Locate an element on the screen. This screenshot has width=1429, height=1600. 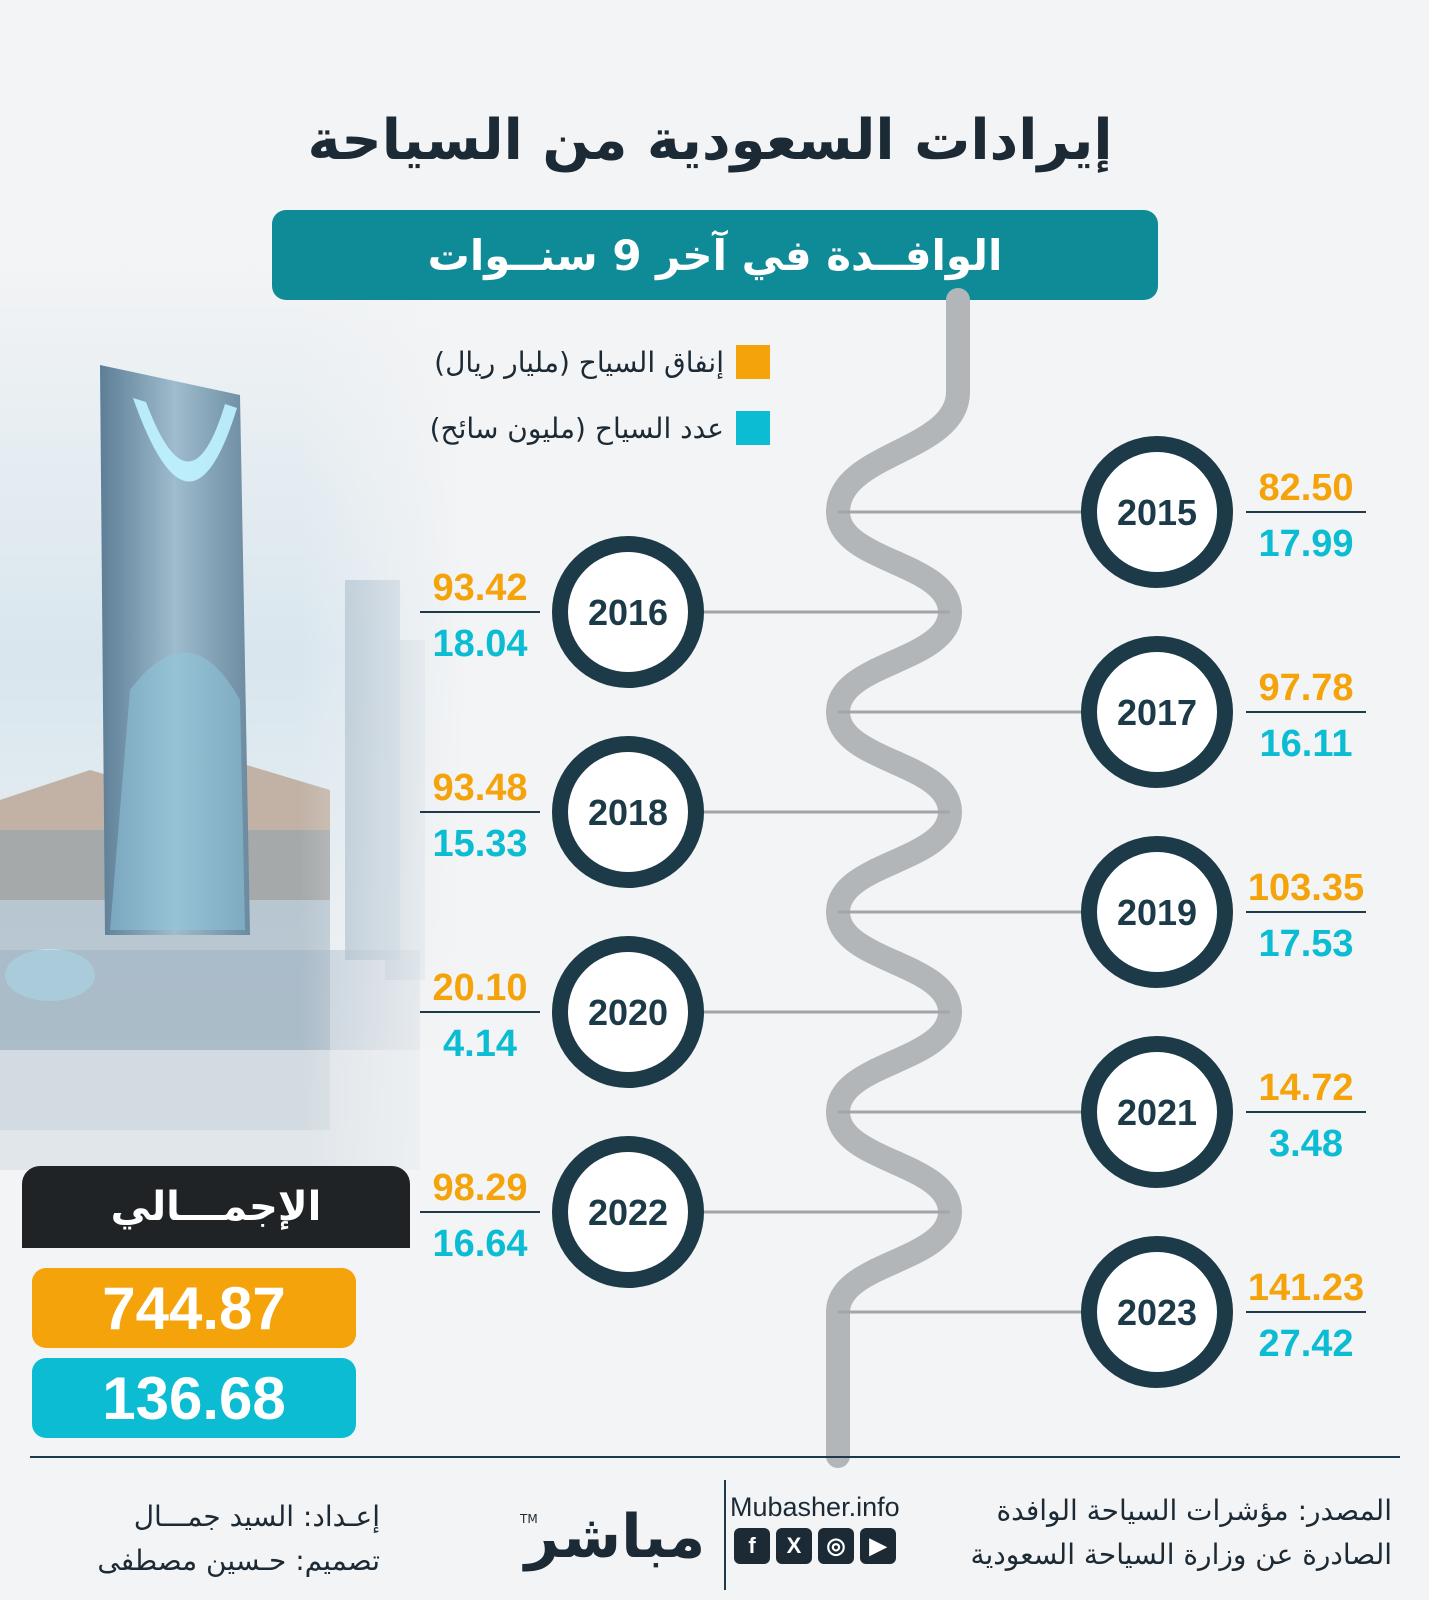
legend-swatch-orange is located at coordinates (753, 362).